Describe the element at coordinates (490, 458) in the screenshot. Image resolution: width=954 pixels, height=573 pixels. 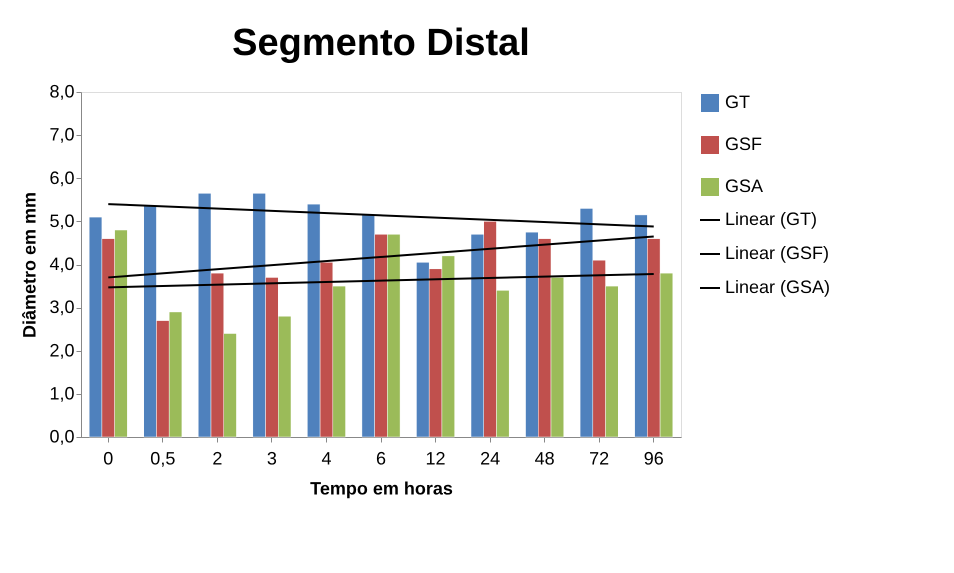
I see `x-tick-label: 24` at that location.